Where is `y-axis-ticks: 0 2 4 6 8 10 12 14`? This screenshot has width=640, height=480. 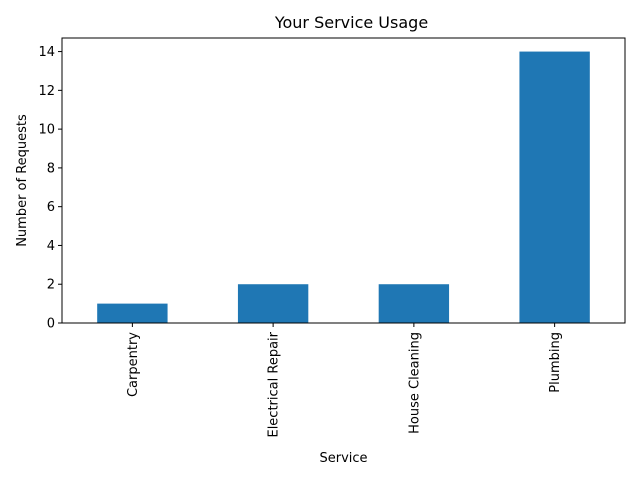
y-axis-ticks: 0 2 4 6 8 10 12 14 is located at coordinates (50, 188).